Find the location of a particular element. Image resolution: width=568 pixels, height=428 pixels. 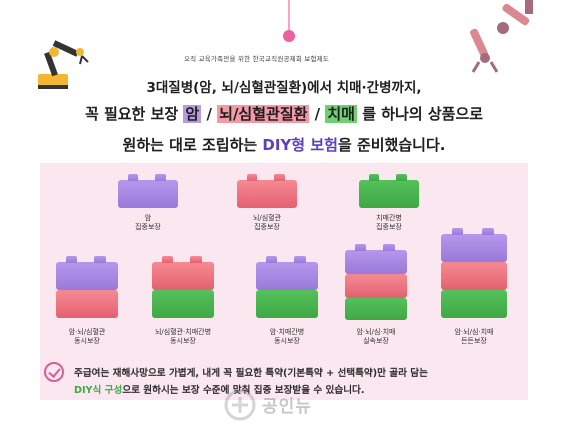

footer-line-2: DIY식 구성으로 원하시는 보장 수준에 맞춰 집중 보장받을 수 있습니다. is located at coordinates (219, 389).